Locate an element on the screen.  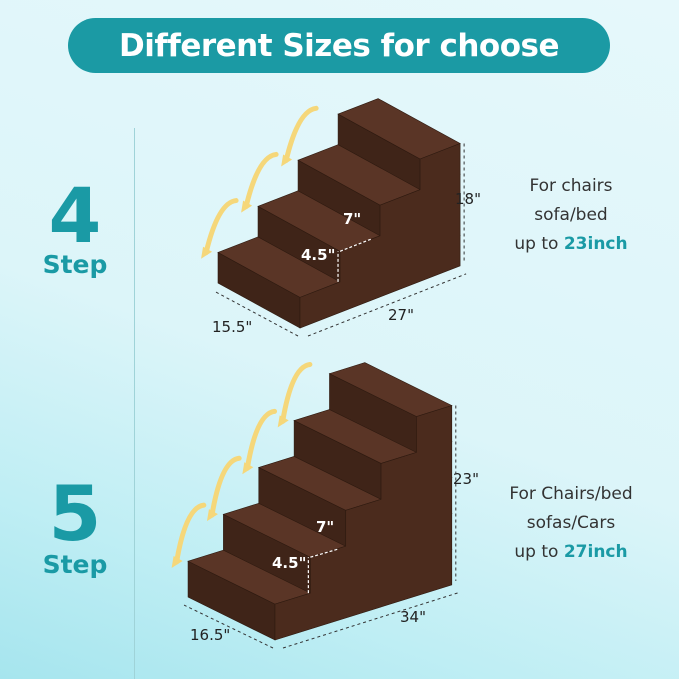
depth-label: 15.5" is located at coordinates (232, 327).